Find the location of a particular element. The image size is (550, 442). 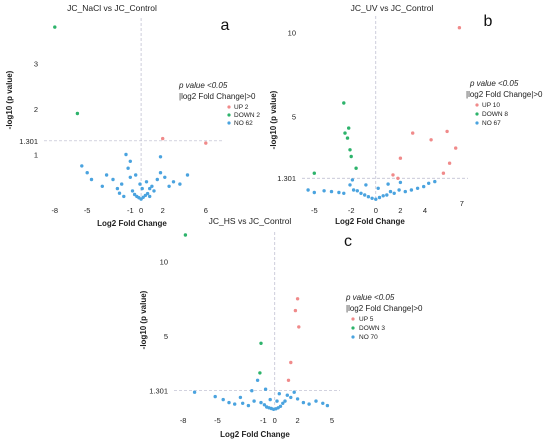

panel-a-ylabel: -log10 (p value) is located at coordinates (9, 99).